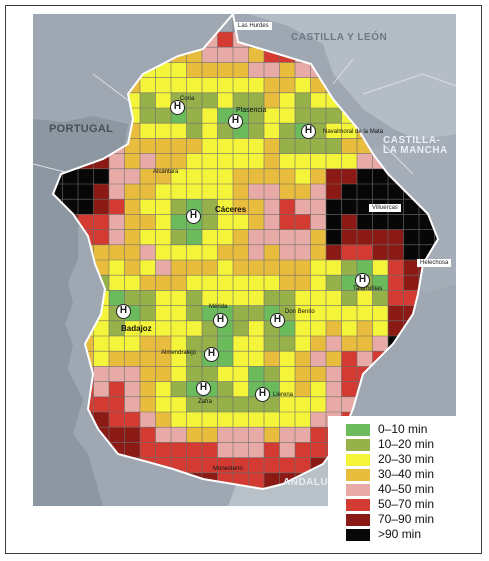  I want to click on legend-label: 20–30 min, so click(406, 459).